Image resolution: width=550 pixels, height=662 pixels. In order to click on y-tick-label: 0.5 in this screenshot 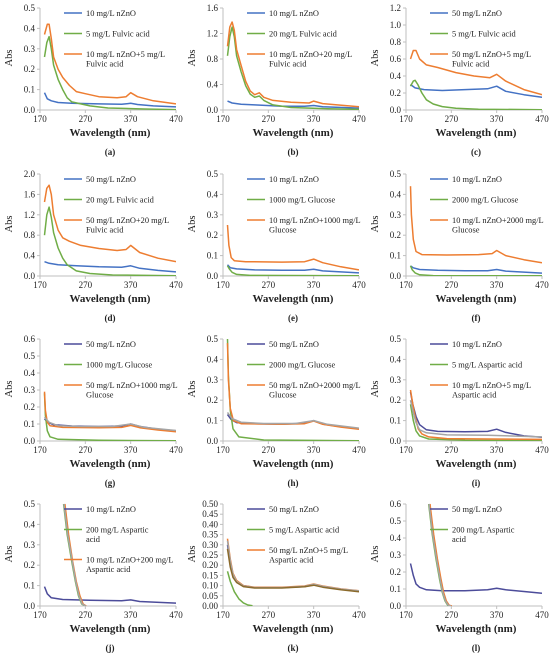, I will do `click(396, 339)`.